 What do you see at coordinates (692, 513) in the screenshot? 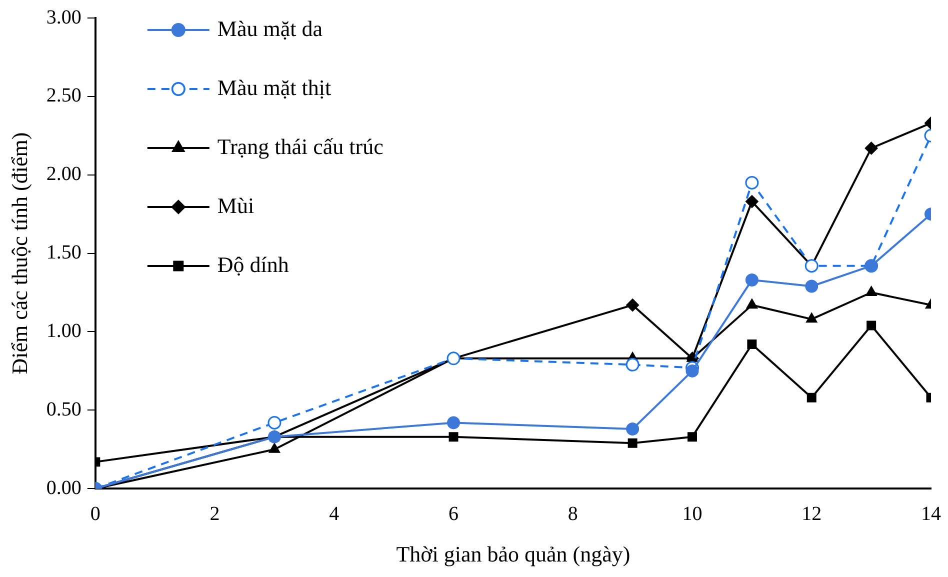
I see `x-tick-label: 10` at bounding box center [692, 513].